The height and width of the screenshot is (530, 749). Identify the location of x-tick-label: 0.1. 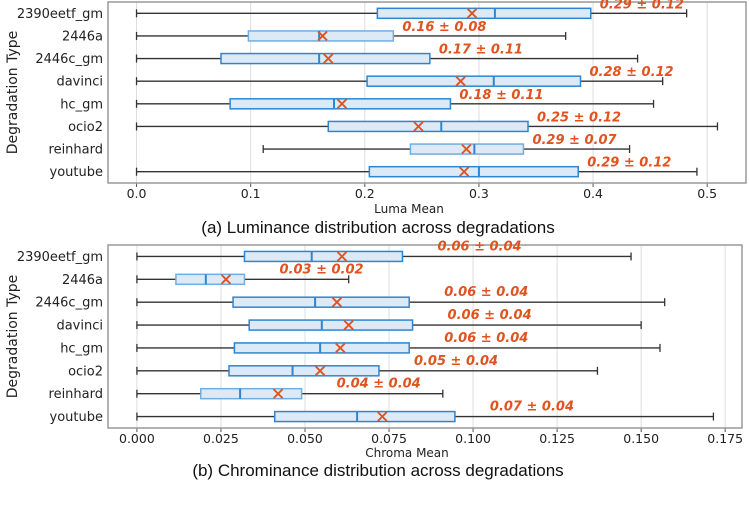
(251, 193).